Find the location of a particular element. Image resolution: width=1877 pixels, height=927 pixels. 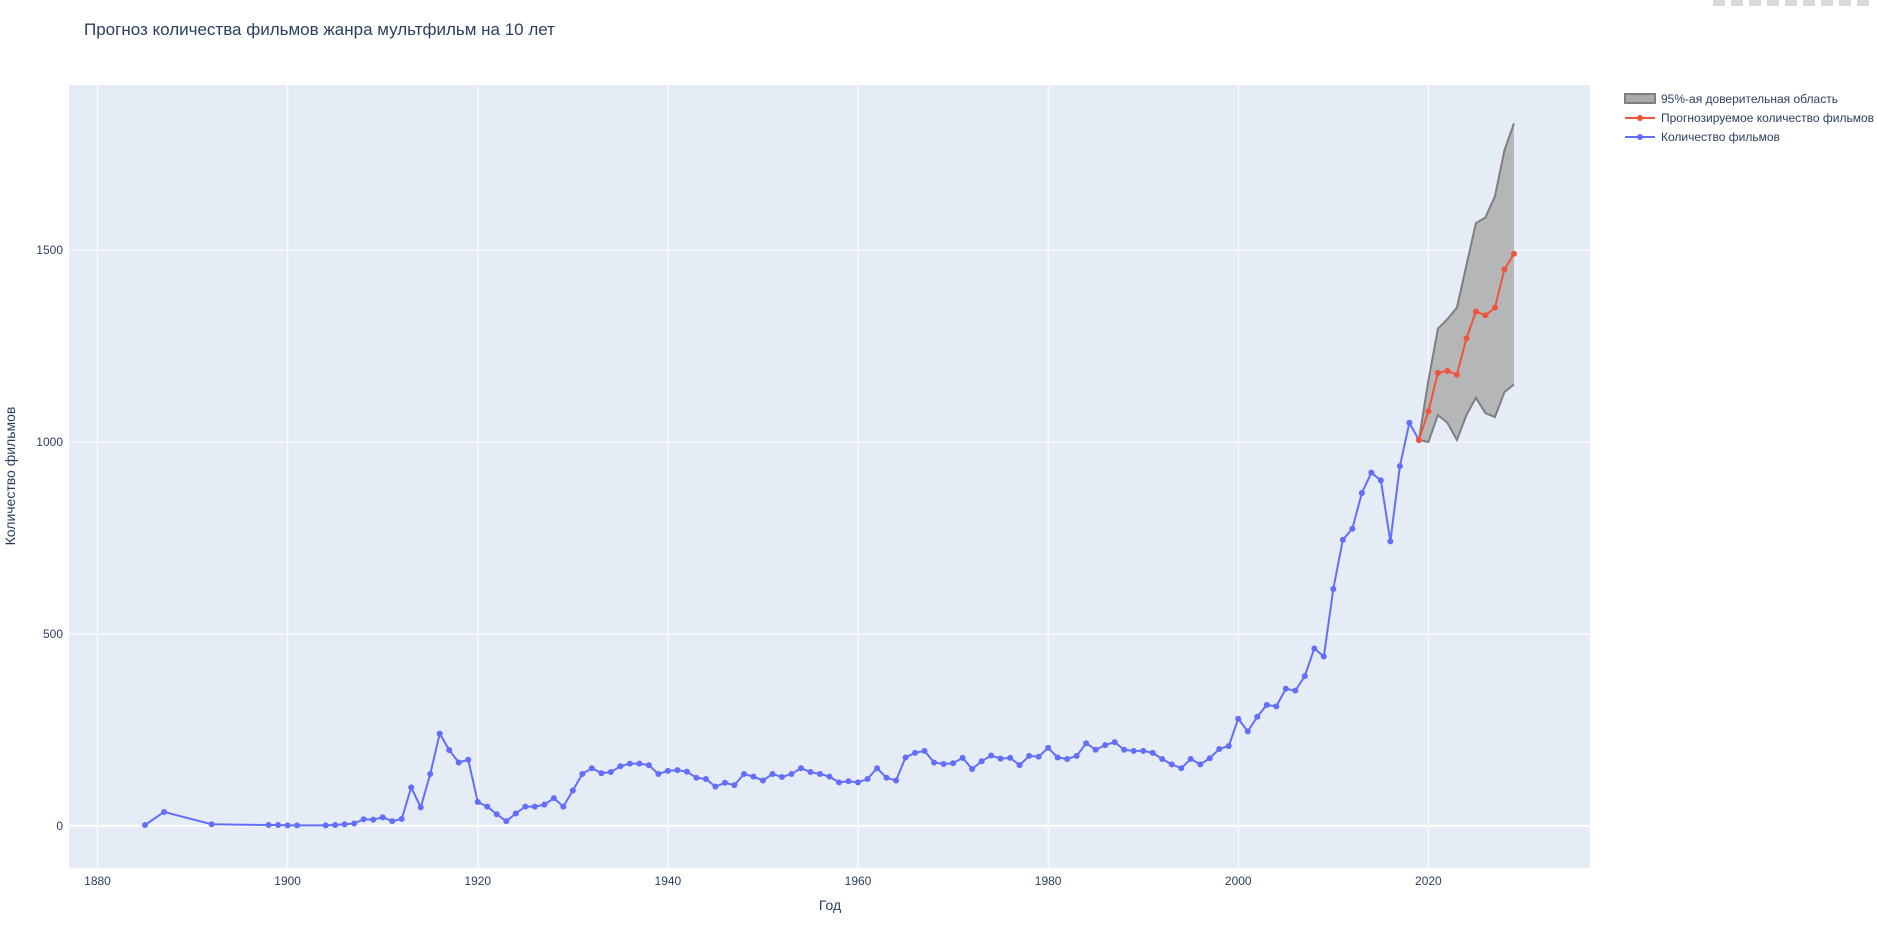

legend-item: 95%-ая доверительная область is located at coordinates (1731, 99).